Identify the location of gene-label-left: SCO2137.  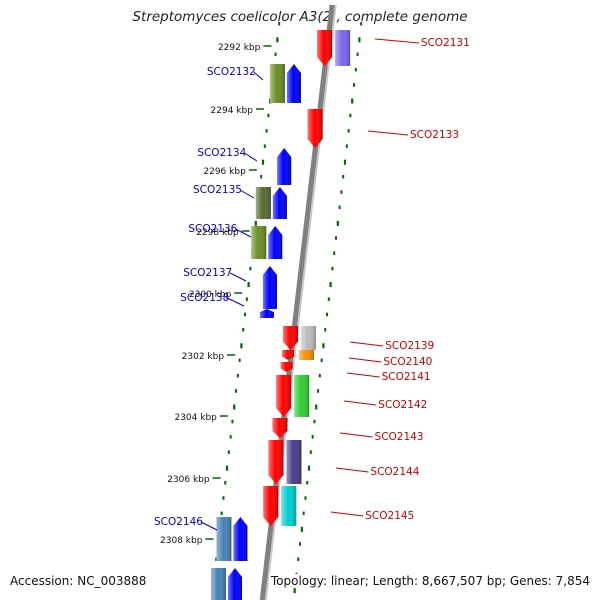
(207, 273).